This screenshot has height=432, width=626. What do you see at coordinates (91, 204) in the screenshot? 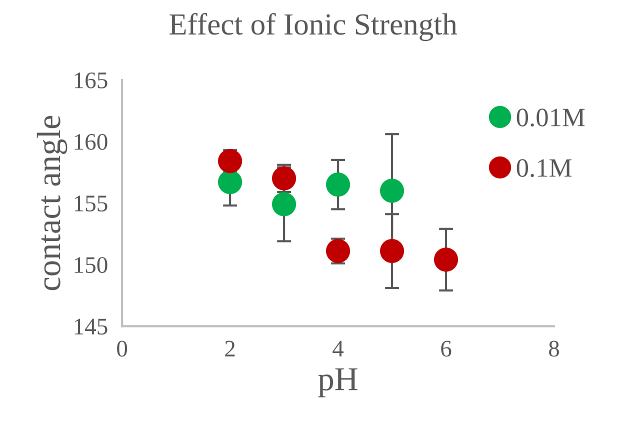
I see `y-tick-label: 155` at bounding box center [91, 204].